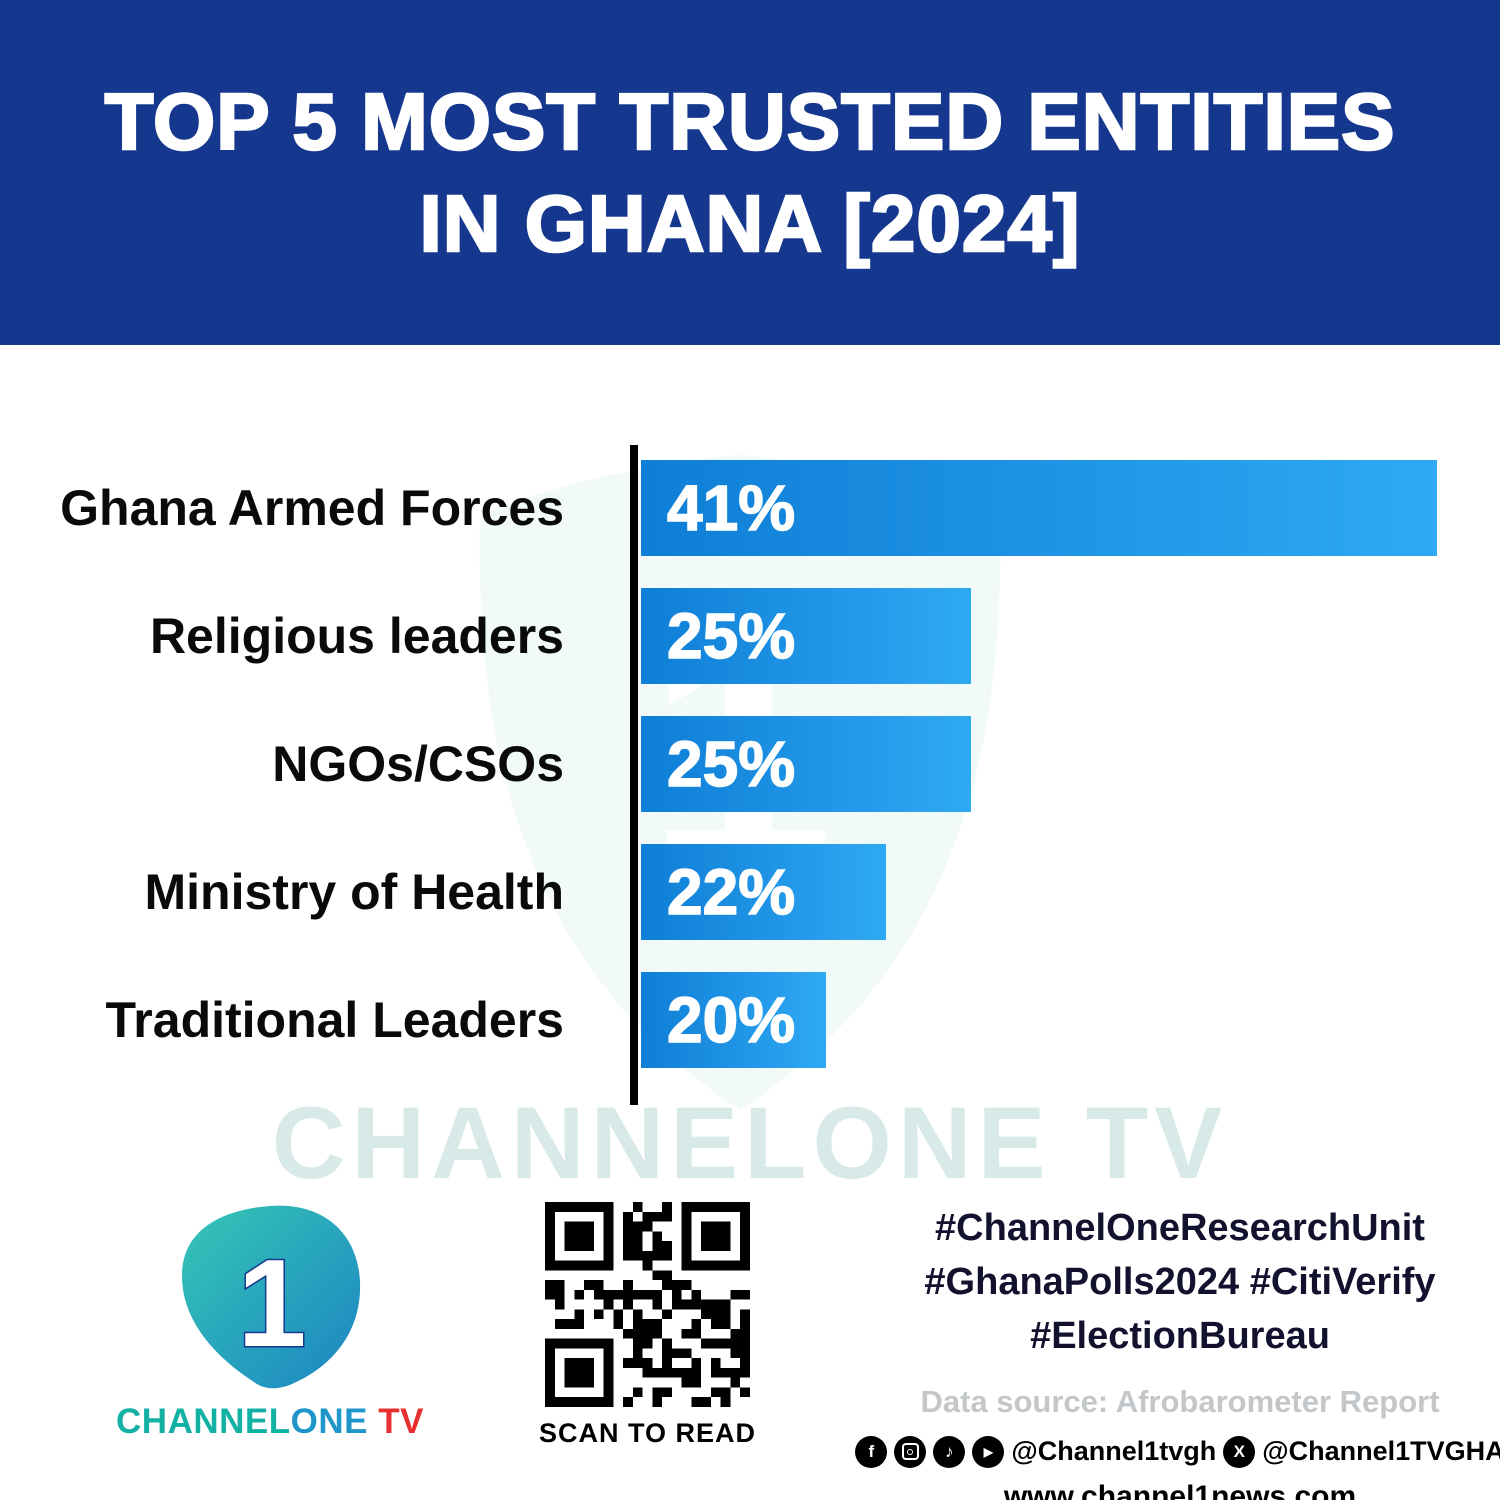 The height and width of the screenshot is (1500, 1500). What do you see at coordinates (354, 892) in the screenshot?
I see `category-label: Ministry of Health` at bounding box center [354, 892].